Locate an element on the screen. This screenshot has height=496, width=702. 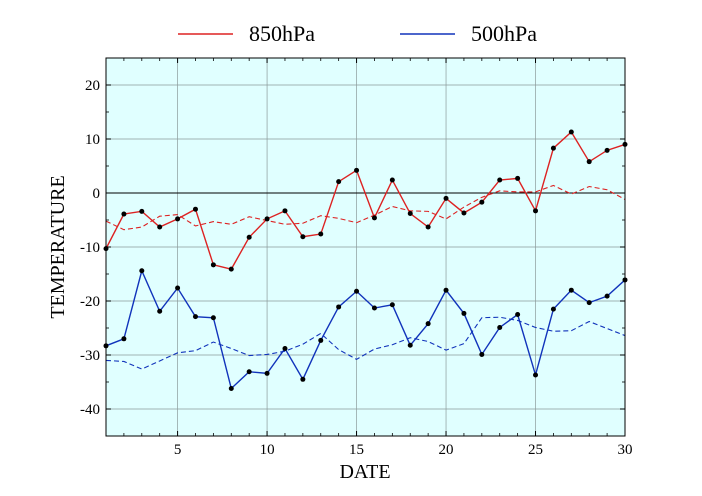
x-tick-label: 30 is located at coordinates (625, 450).